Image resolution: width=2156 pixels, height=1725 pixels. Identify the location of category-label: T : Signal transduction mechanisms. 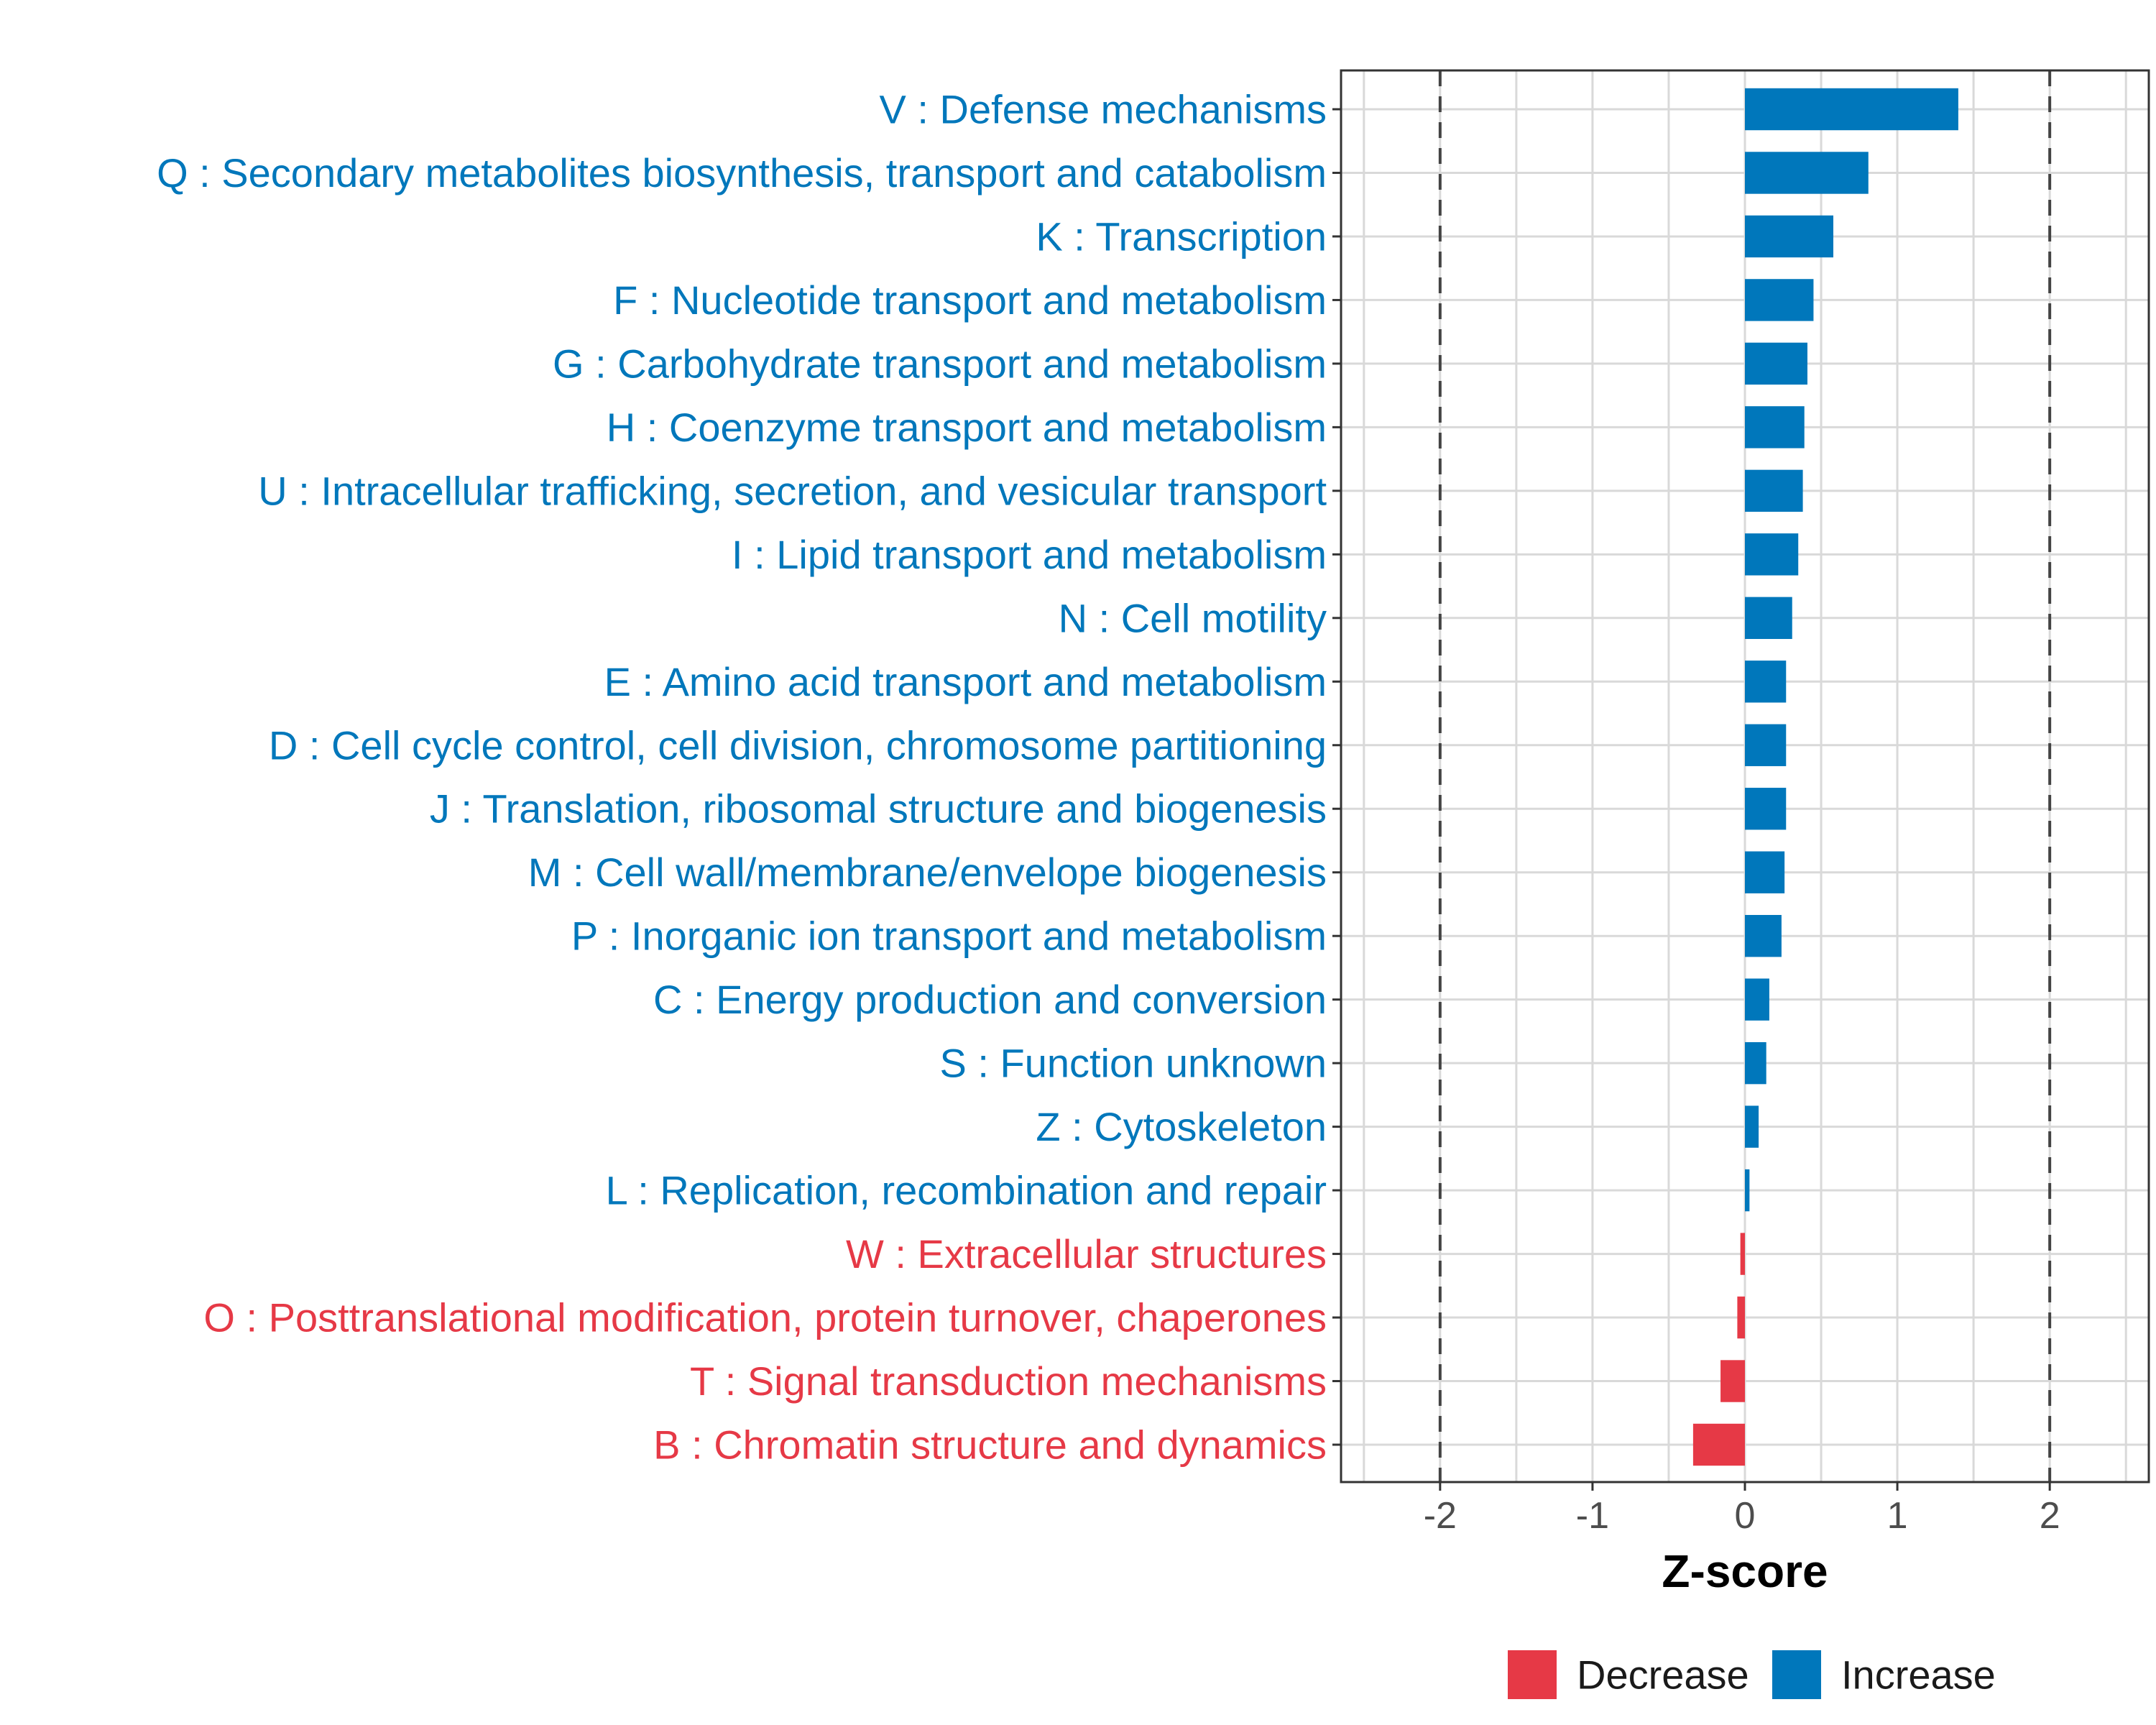
(1008, 1381).